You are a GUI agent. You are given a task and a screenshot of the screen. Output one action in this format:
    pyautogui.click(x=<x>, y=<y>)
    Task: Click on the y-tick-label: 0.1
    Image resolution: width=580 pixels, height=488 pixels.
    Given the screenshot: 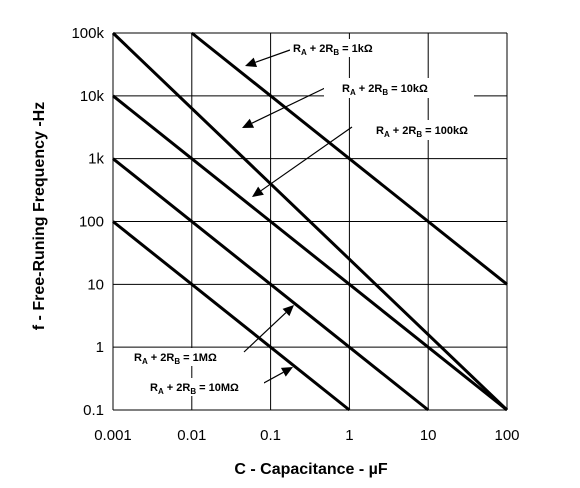 What is the action you would take?
    pyautogui.click(x=93, y=410)
    